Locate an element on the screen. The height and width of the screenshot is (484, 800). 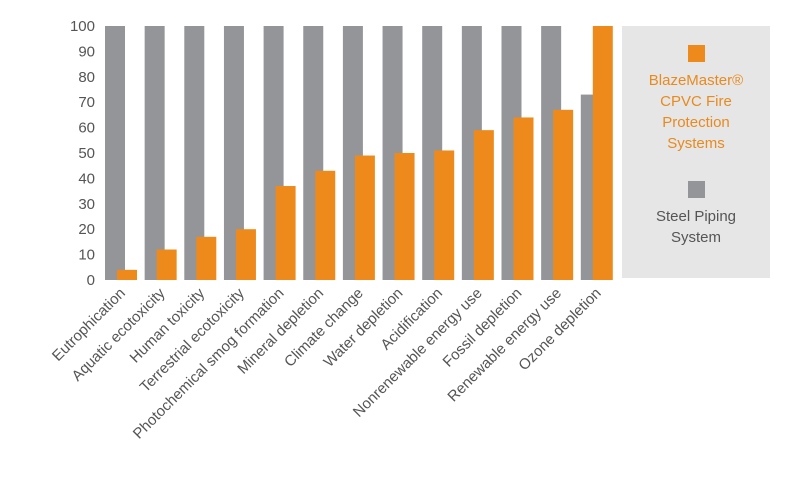
legend-line: System is located at coordinates (695, 237).